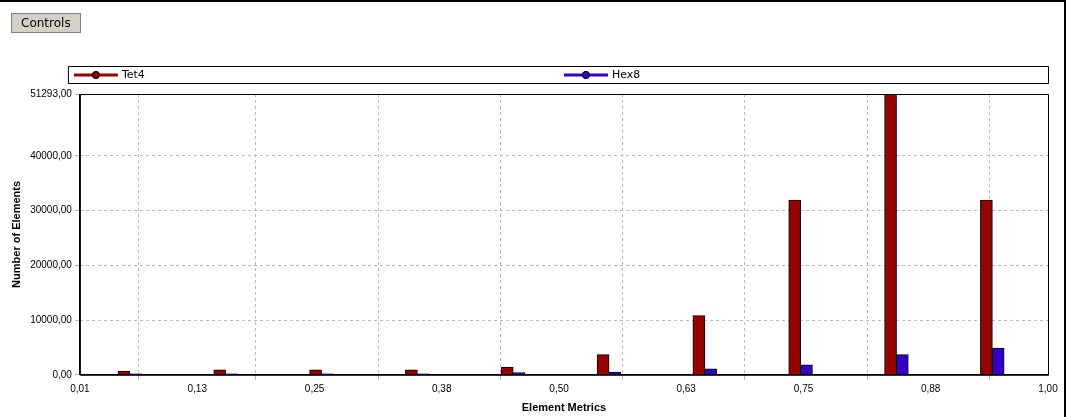 Image resolution: width=1066 pixels, height=417 pixels. I want to click on x-tick-label: 0,25, so click(314, 388).